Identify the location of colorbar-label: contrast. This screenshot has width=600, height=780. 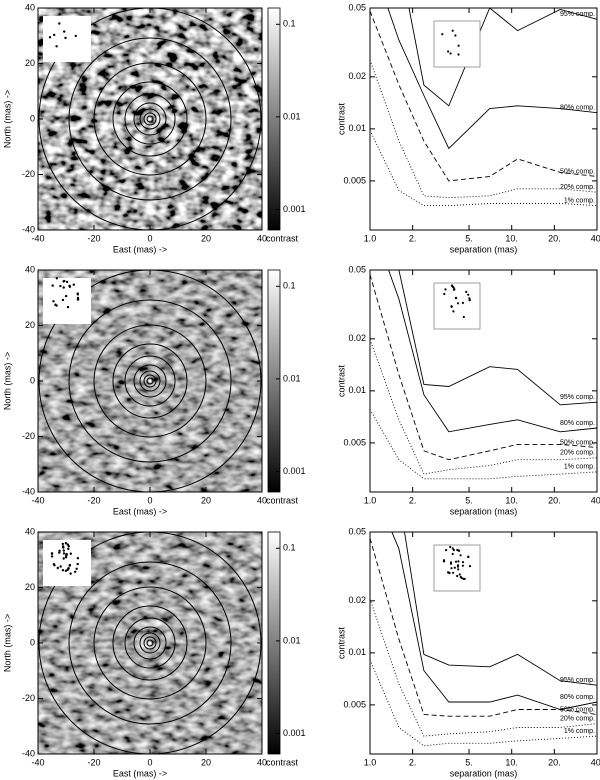
(282, 238).